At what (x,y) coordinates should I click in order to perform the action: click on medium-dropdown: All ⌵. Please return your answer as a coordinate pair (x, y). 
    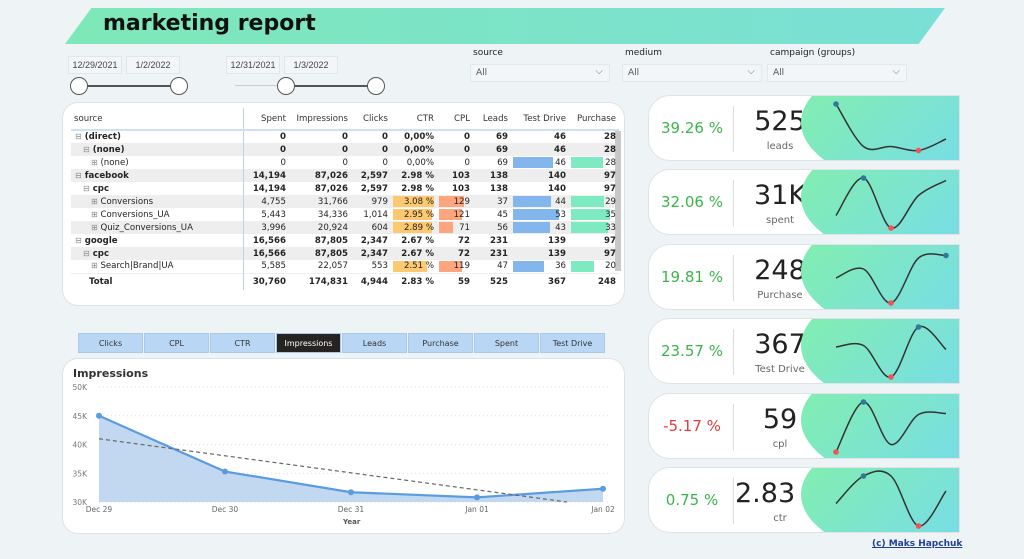
    Looking at the image, I should click on (692, 73).